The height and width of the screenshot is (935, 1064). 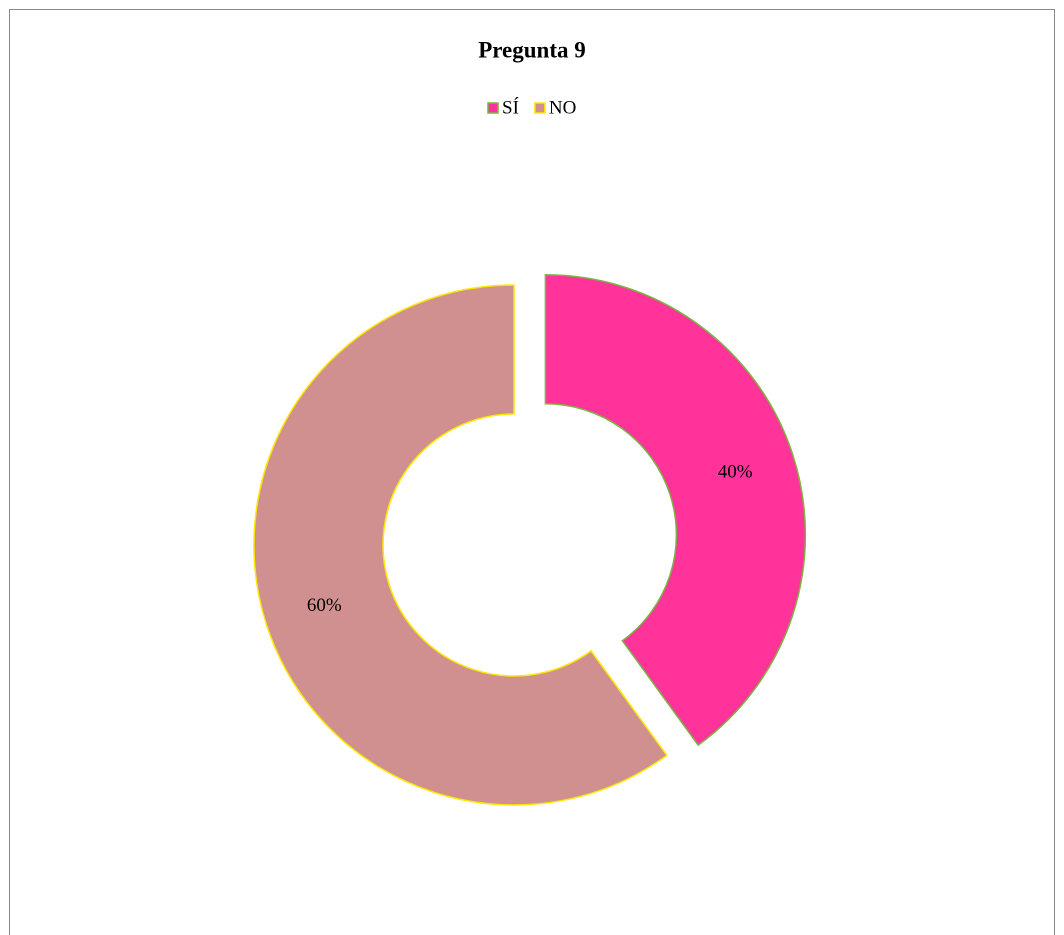 What do you see at coordinates (532, 49) in the screenshot?
I see `chart-title: Pregunta 9` at bounding box center [532, 49].